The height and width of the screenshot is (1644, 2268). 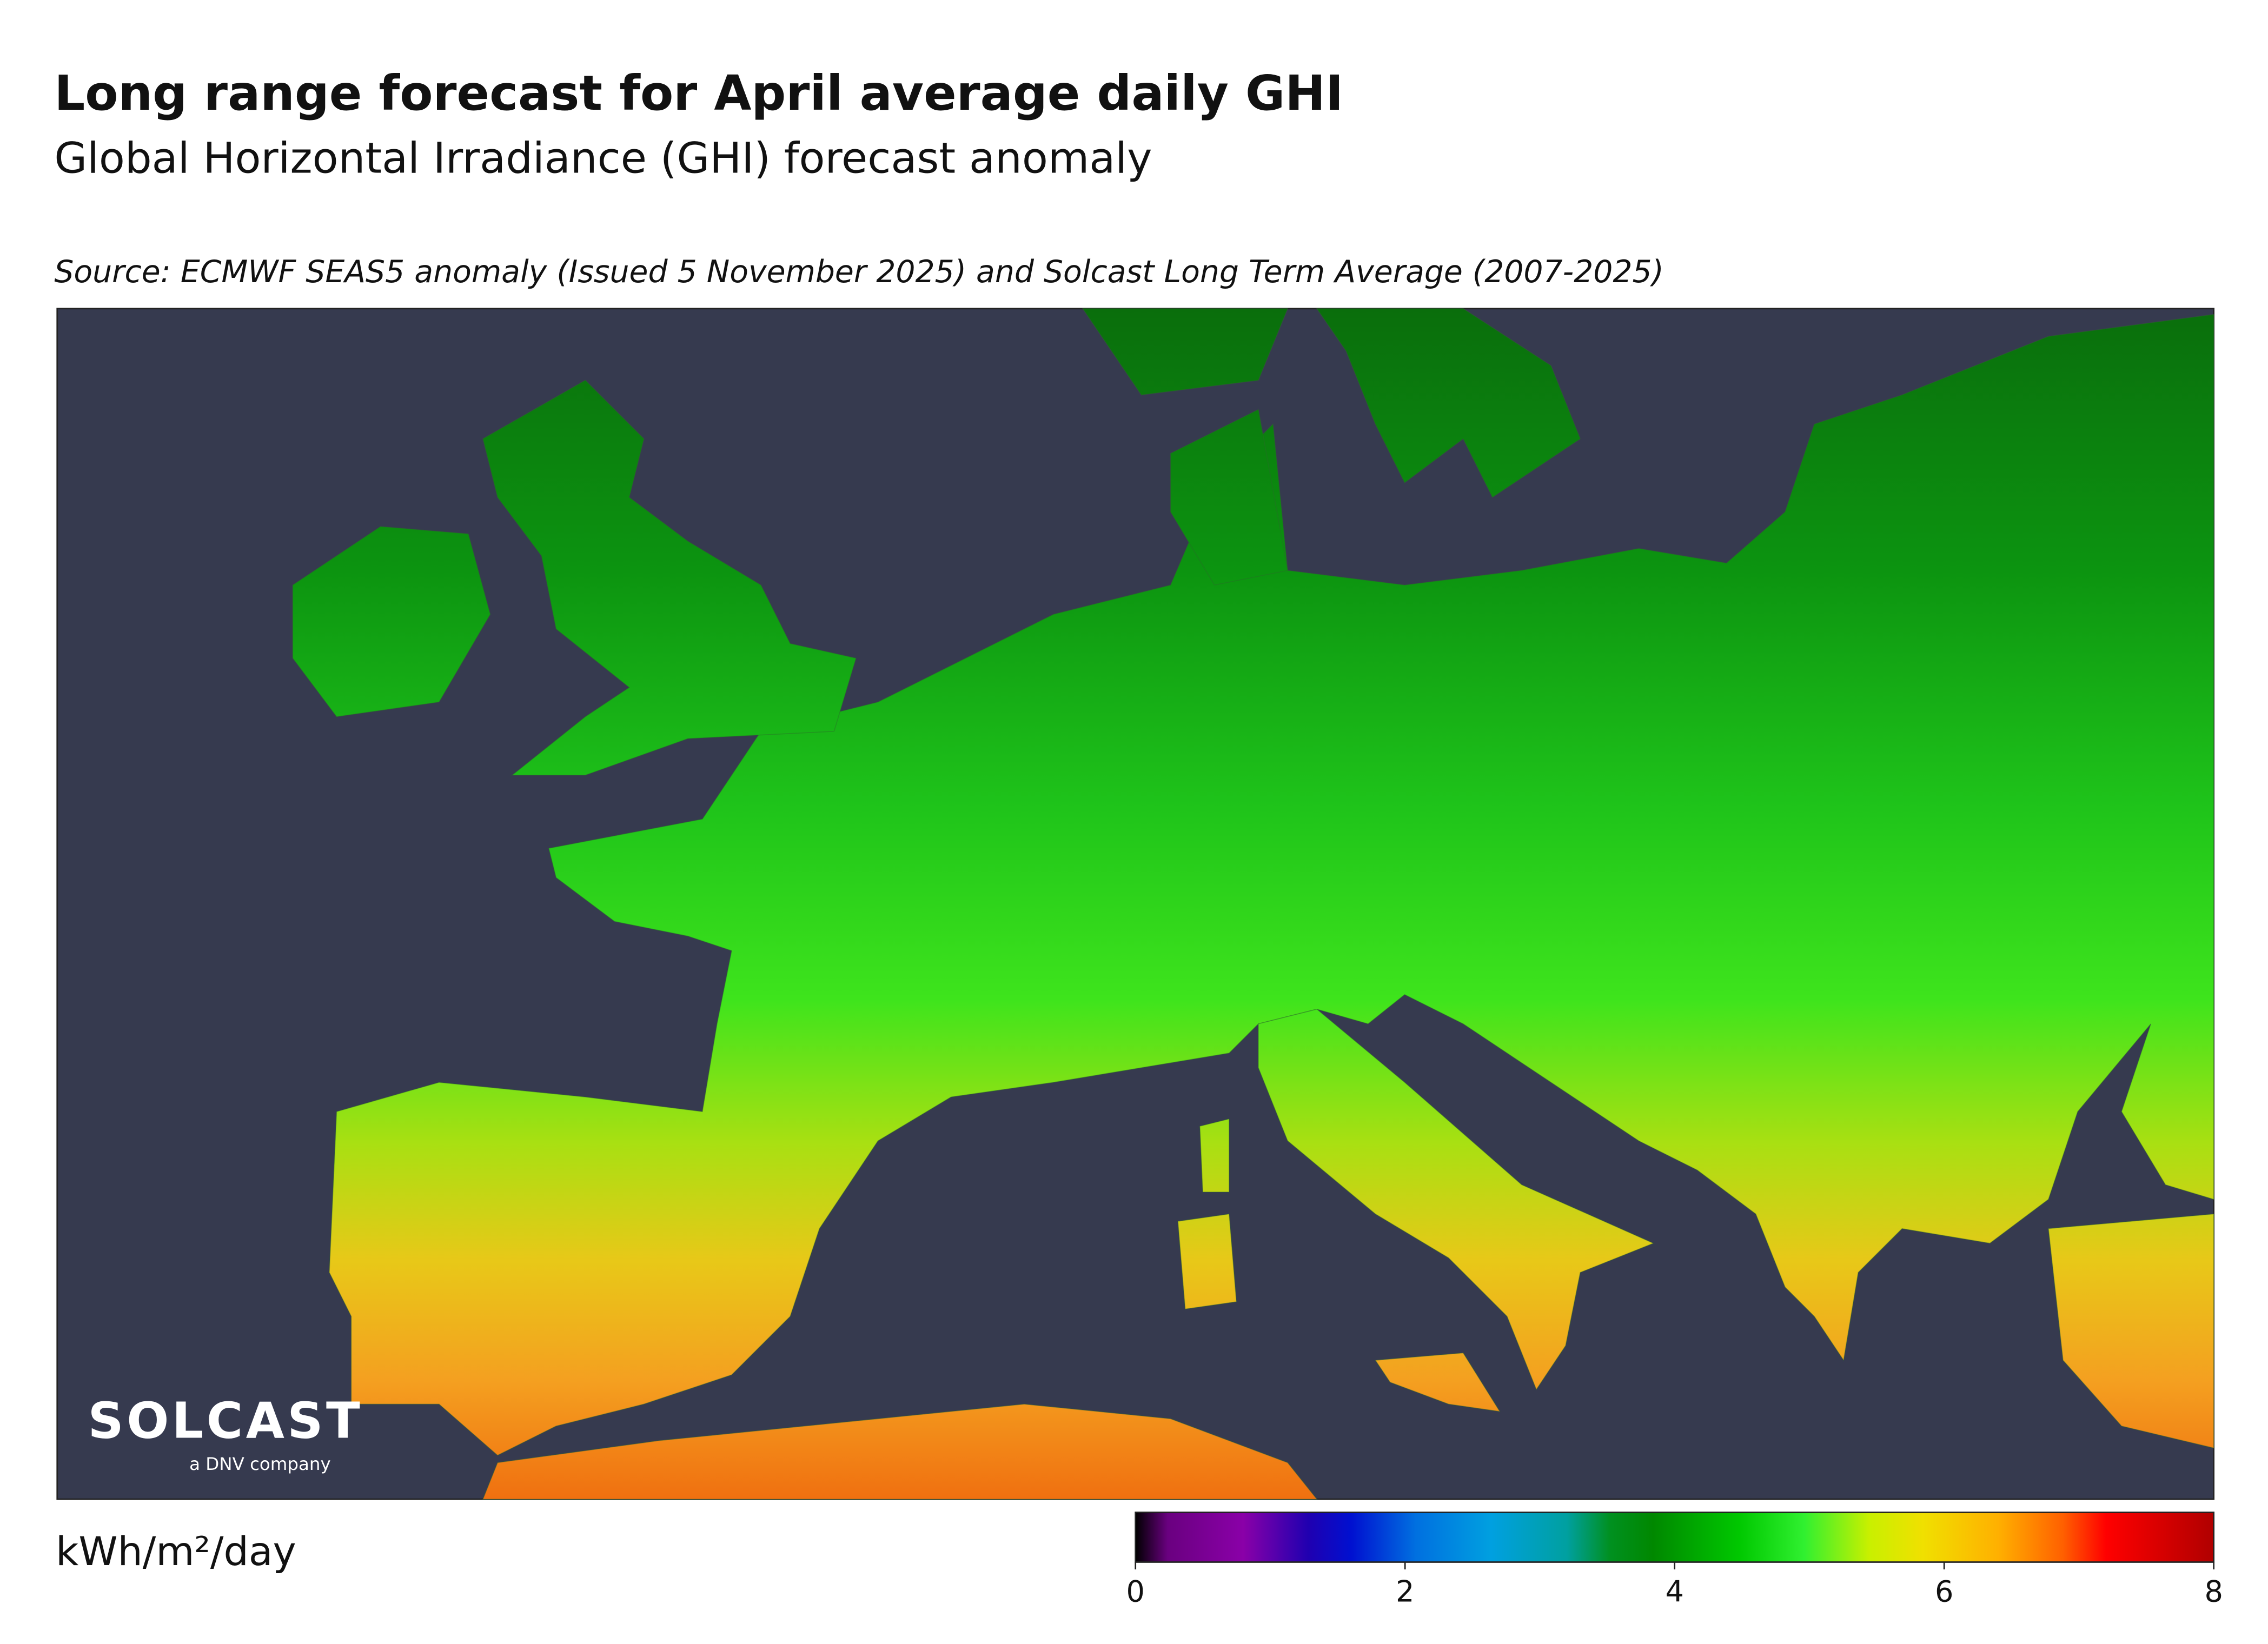 I want to click on italy, so click(x=1457, y=1199).